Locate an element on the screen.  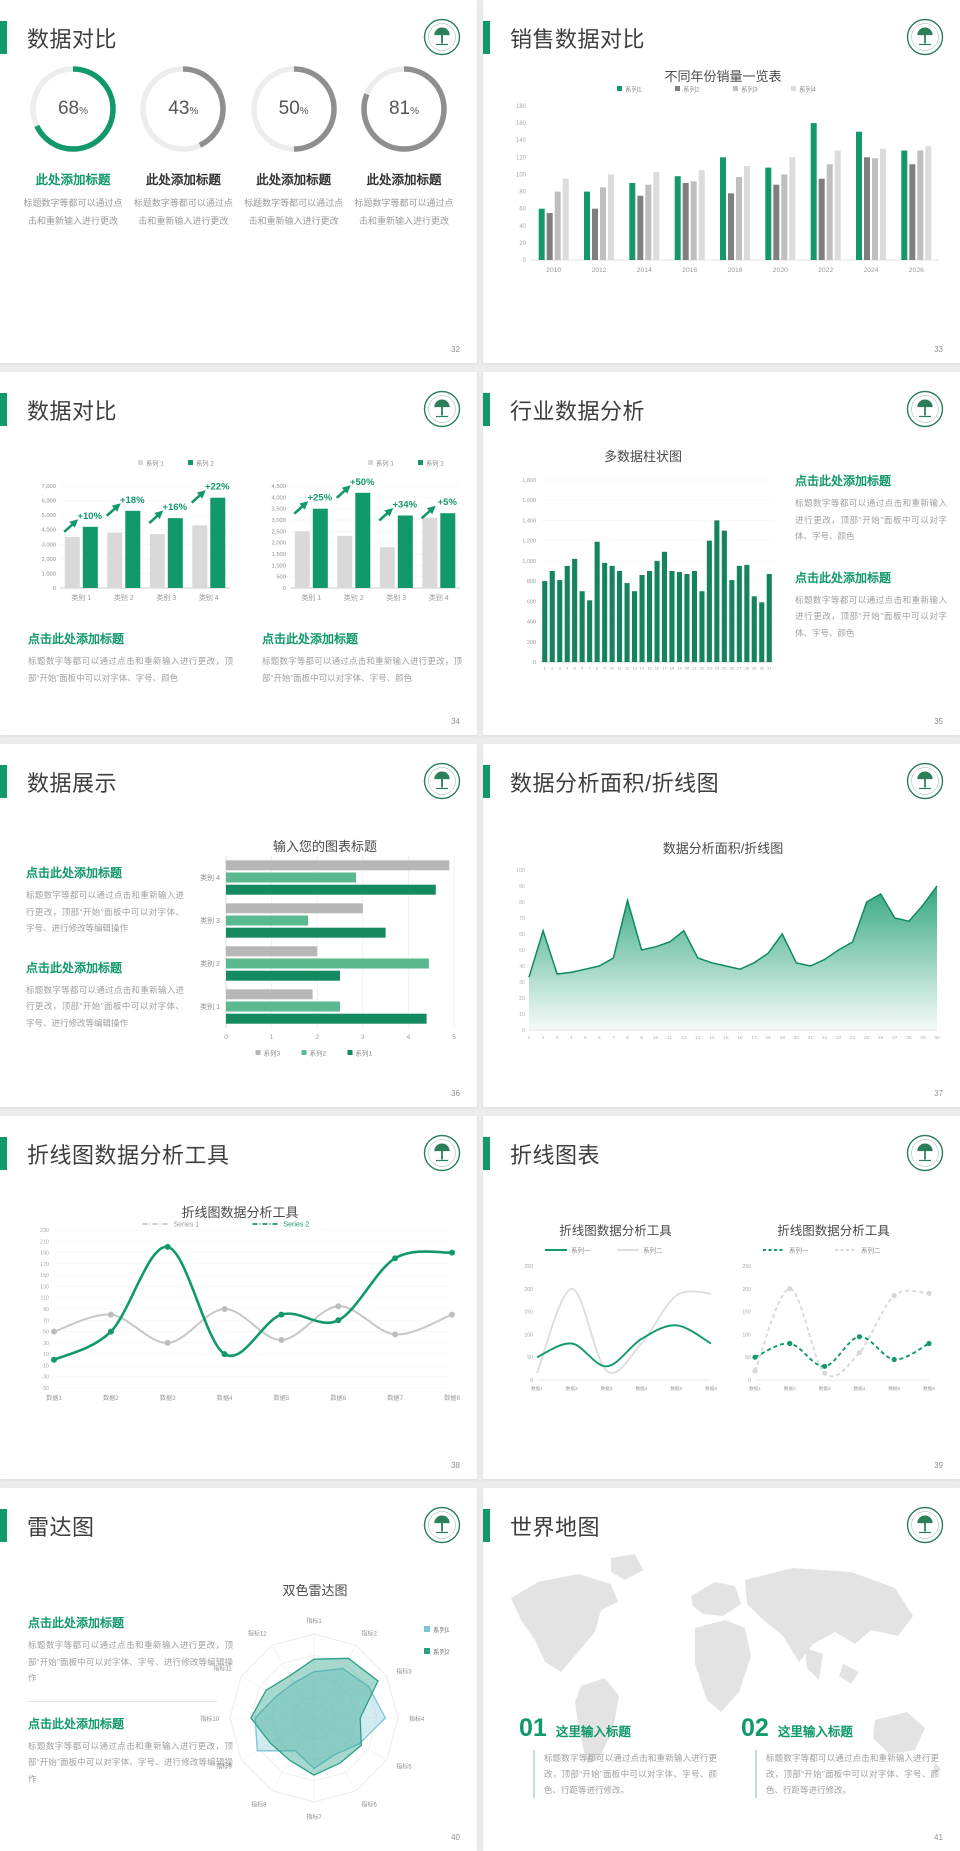
page-number: 37 is located at coordinates (938, 1093).